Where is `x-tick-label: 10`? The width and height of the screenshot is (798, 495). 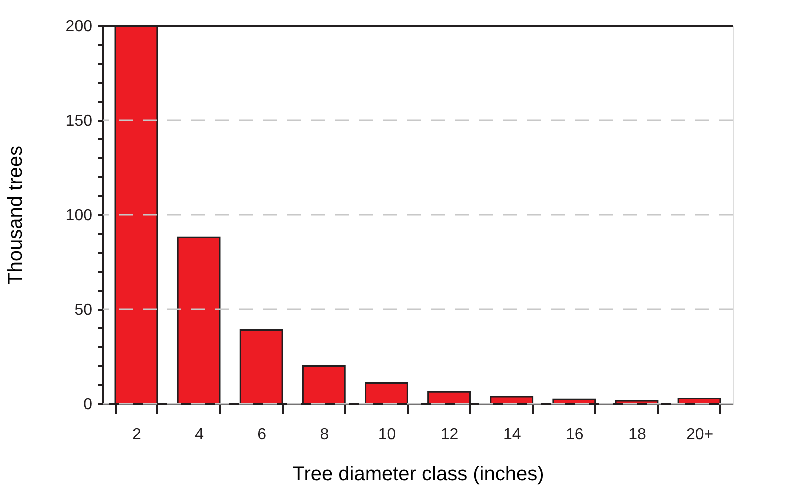 x-tick-label: 10 is located at coordinates (387, 435).